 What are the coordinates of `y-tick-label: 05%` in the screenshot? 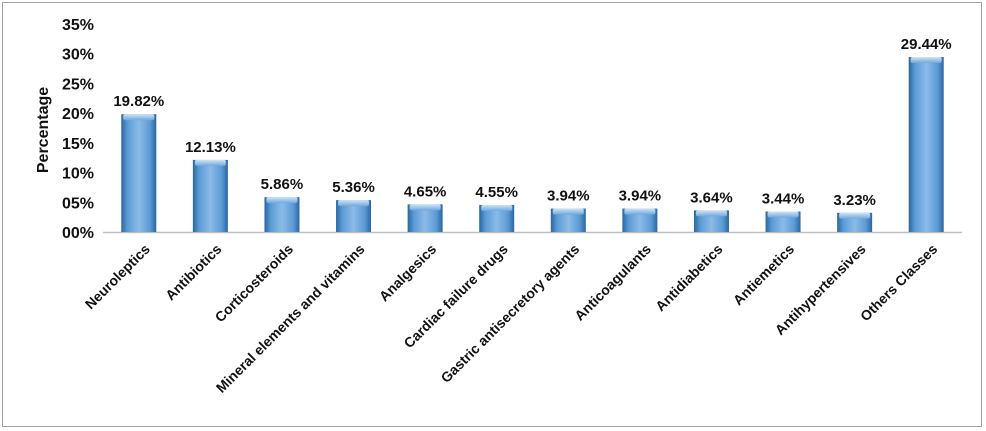 It's located at (78, 203).